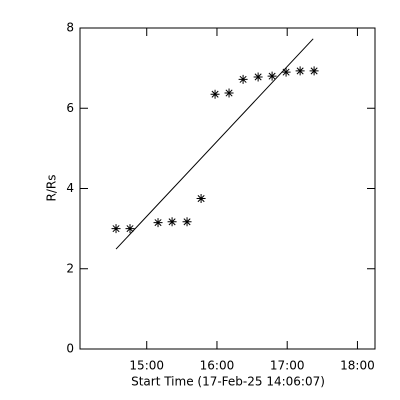 The width and height of the screenshot is (400, 400). I want to click on x-tick-label: 18:00, so click(357, 366).